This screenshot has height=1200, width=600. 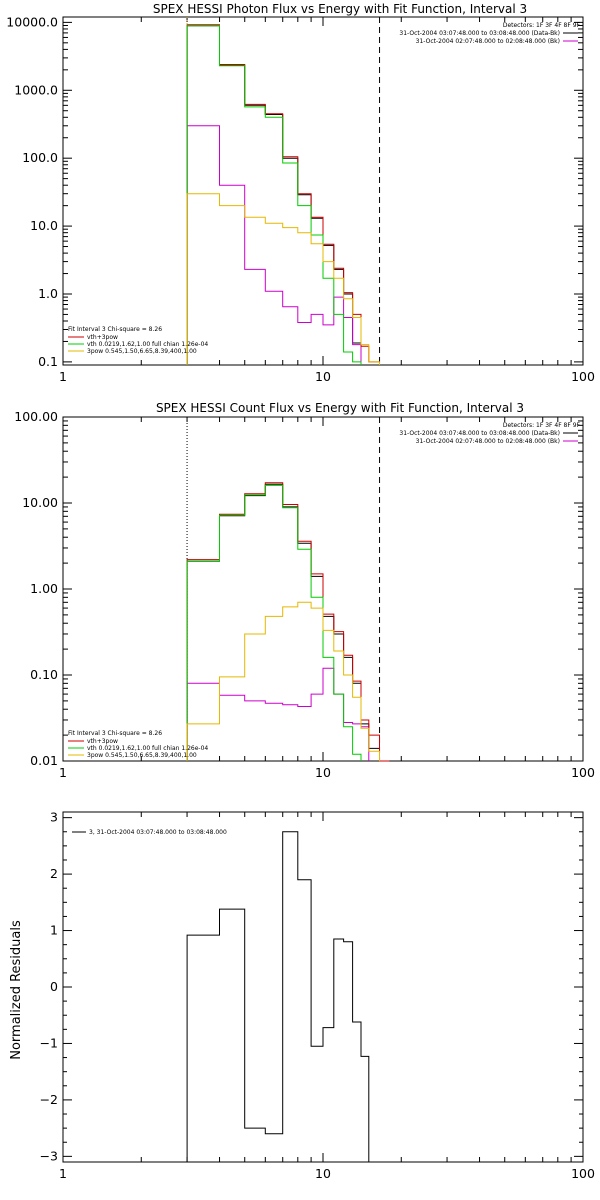 What do you see at coordinates (36, 416) in the screenshot?
I see `y-tick-label: 100.00` at bounding box center [36, 416].